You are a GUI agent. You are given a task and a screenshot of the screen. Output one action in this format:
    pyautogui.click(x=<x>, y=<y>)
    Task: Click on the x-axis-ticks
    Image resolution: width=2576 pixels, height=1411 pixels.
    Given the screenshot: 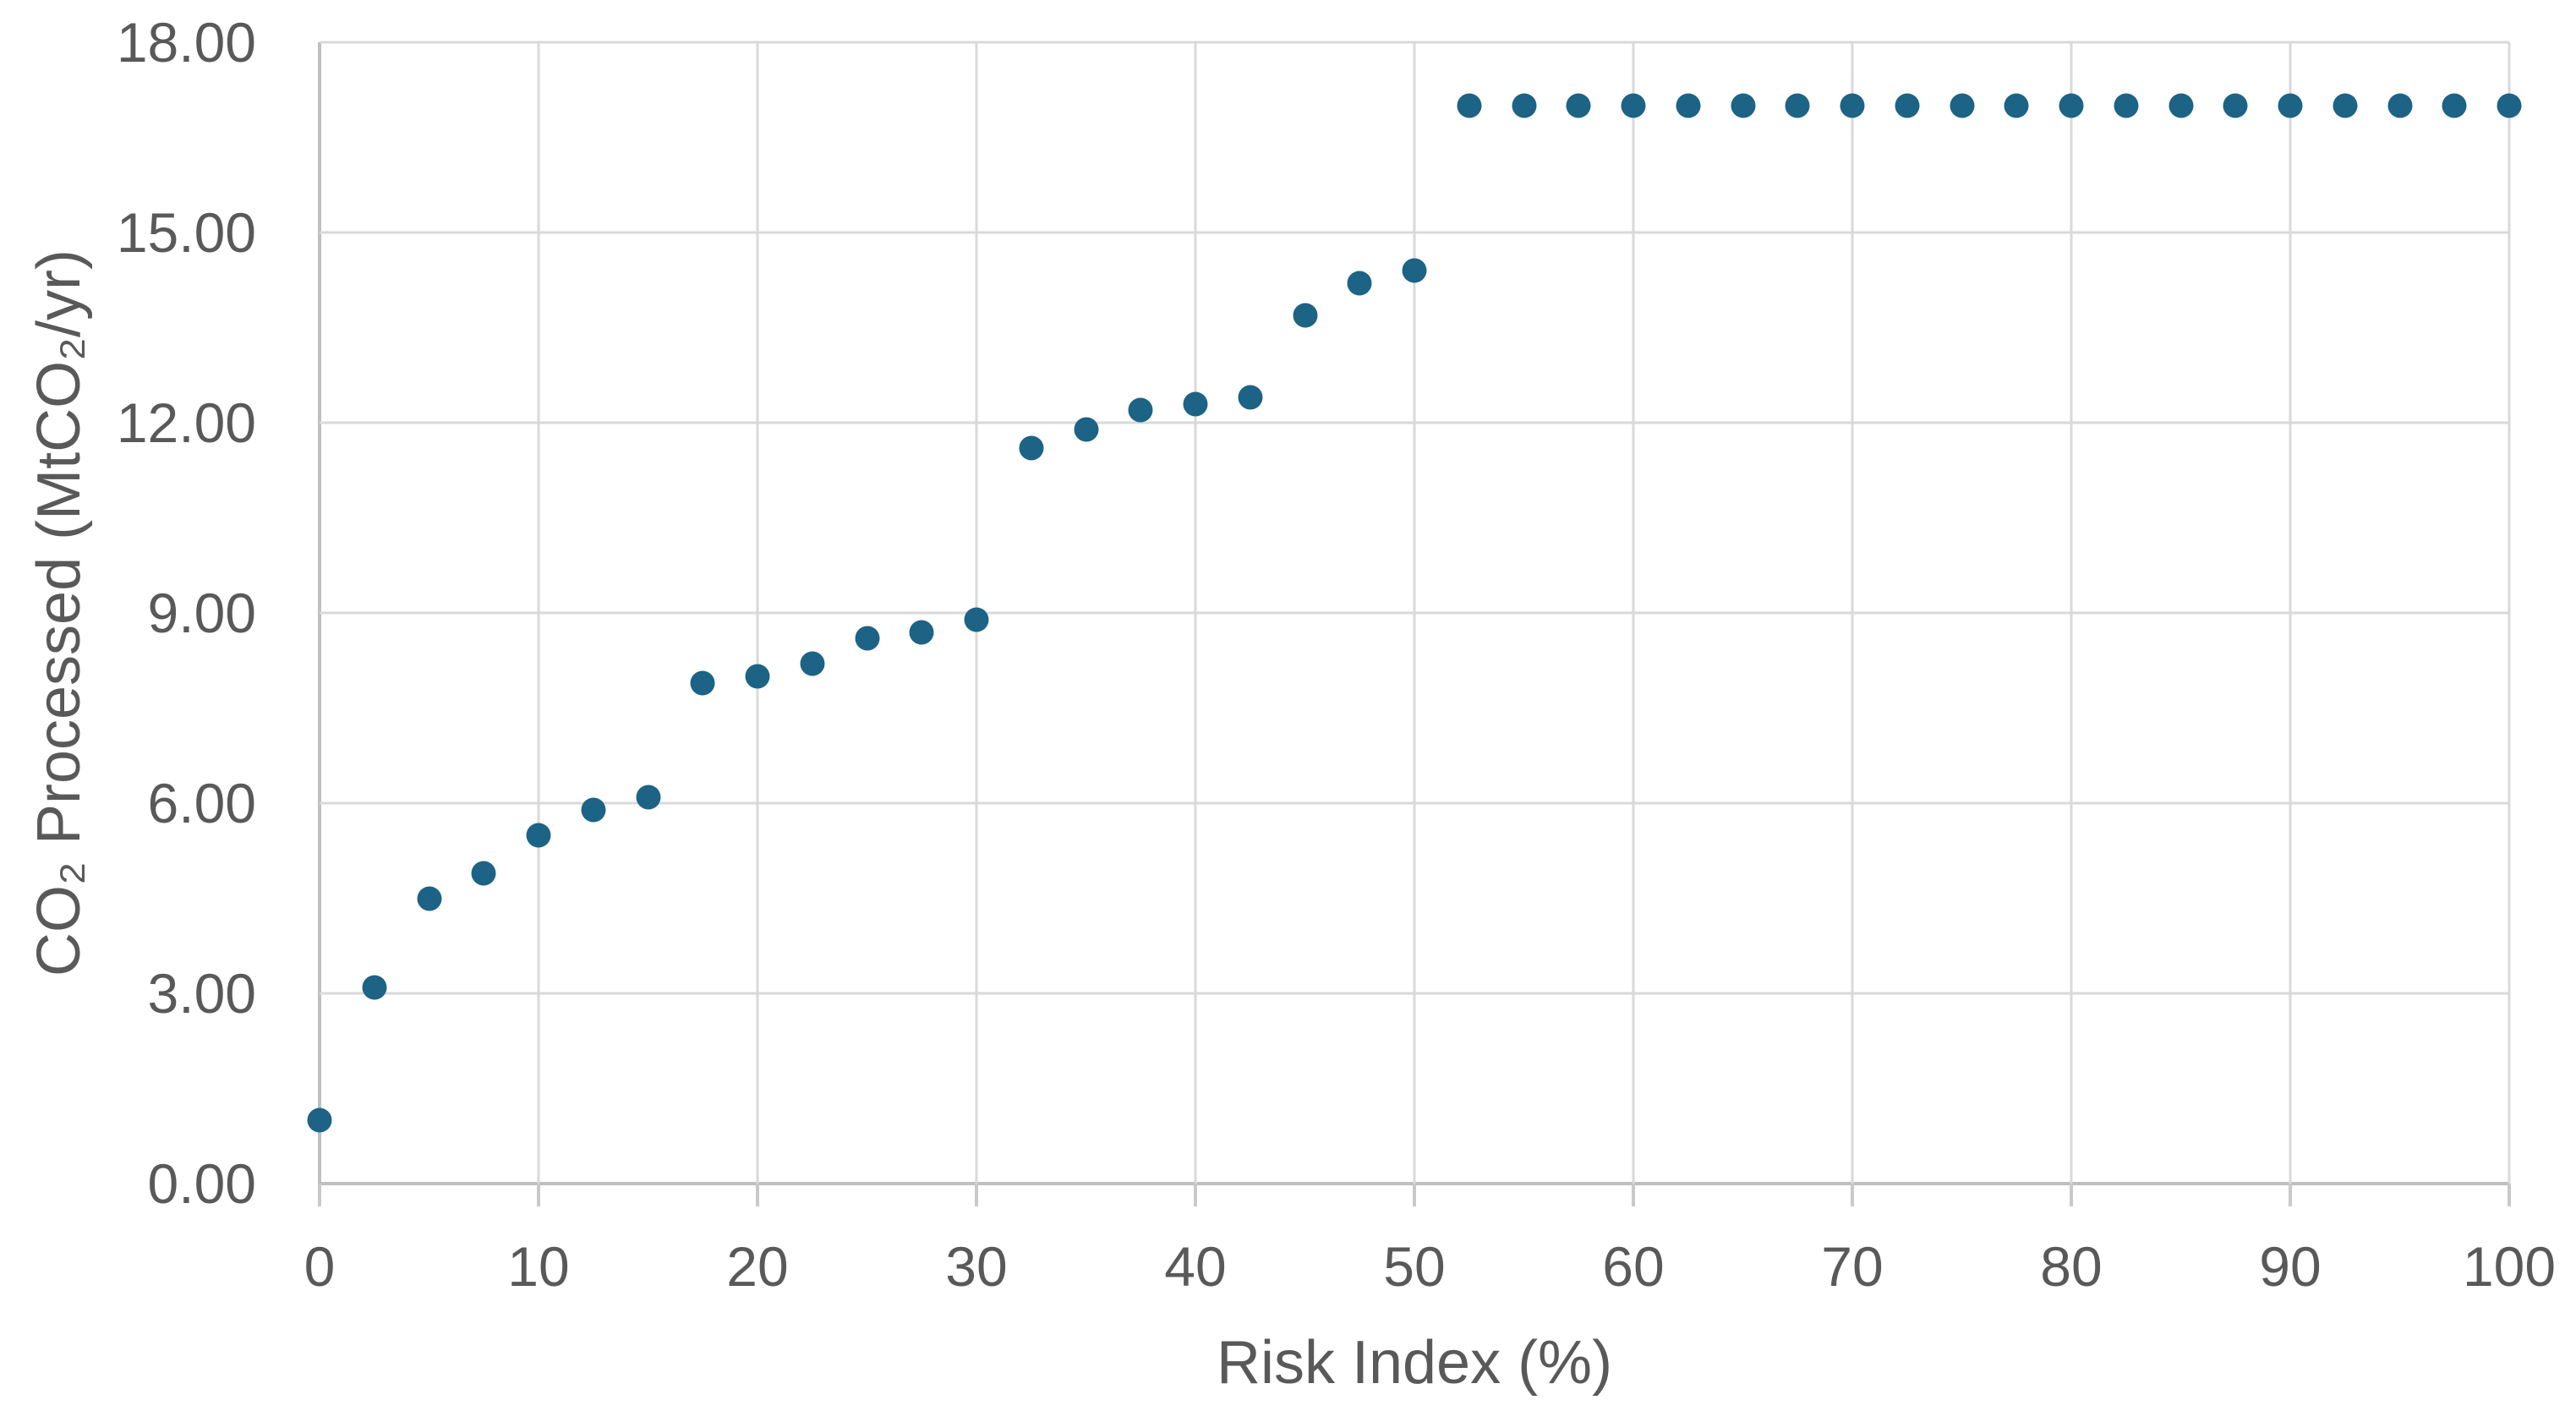 What is the action you would take?
    pyautogui.click(x=1414, y=1195)
    